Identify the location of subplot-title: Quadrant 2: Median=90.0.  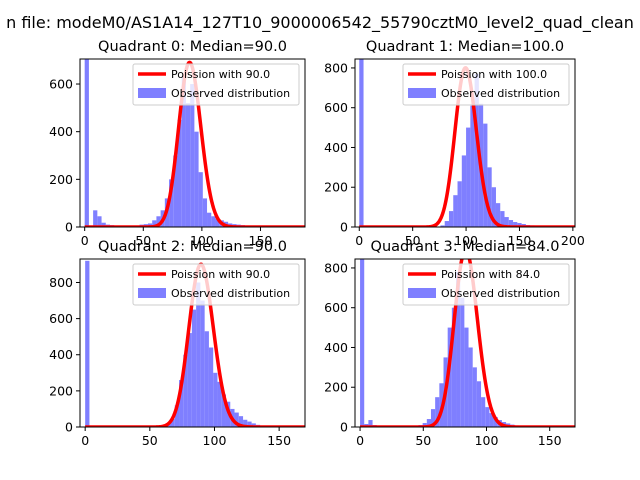
(192, 247).